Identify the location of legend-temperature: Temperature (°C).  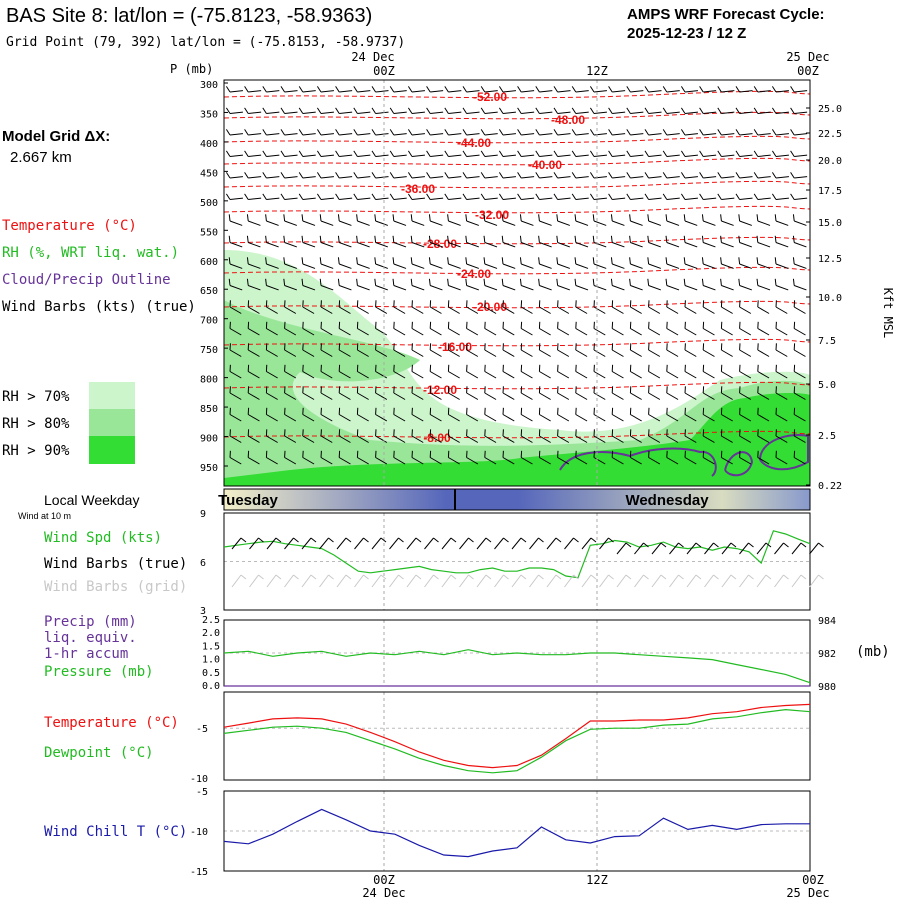
(69, 226).